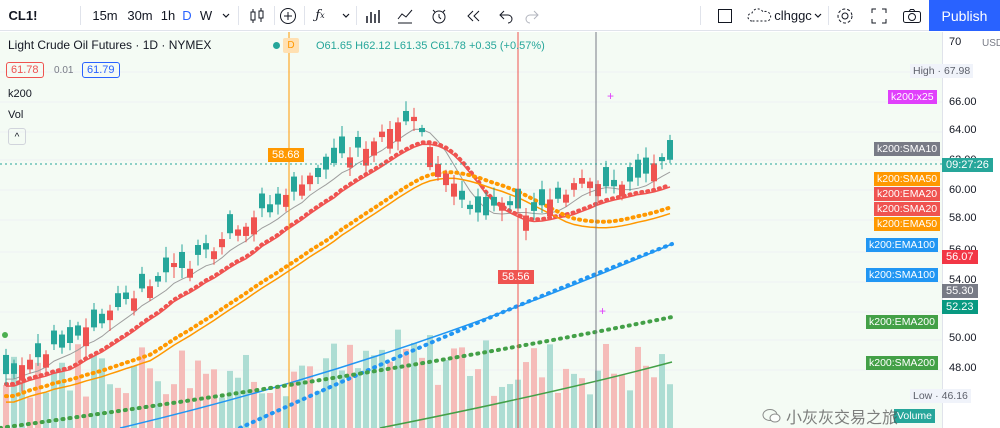 This screenshot has height=428, width=1000. Describe the element at coordinates (276, 45) in the screenshot. I see `status-dot` at that location.